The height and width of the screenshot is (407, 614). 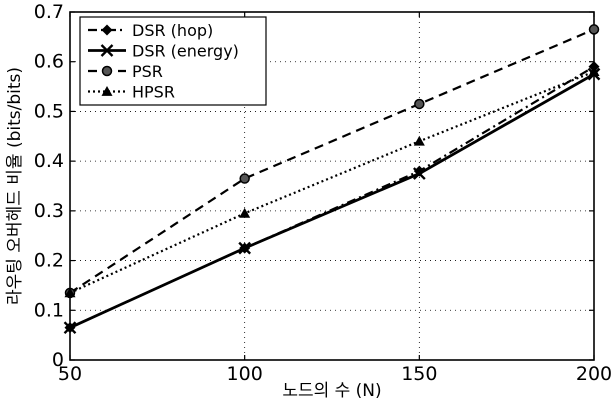 I want to click on legend-label: PSR, so click(x=147, y=71).